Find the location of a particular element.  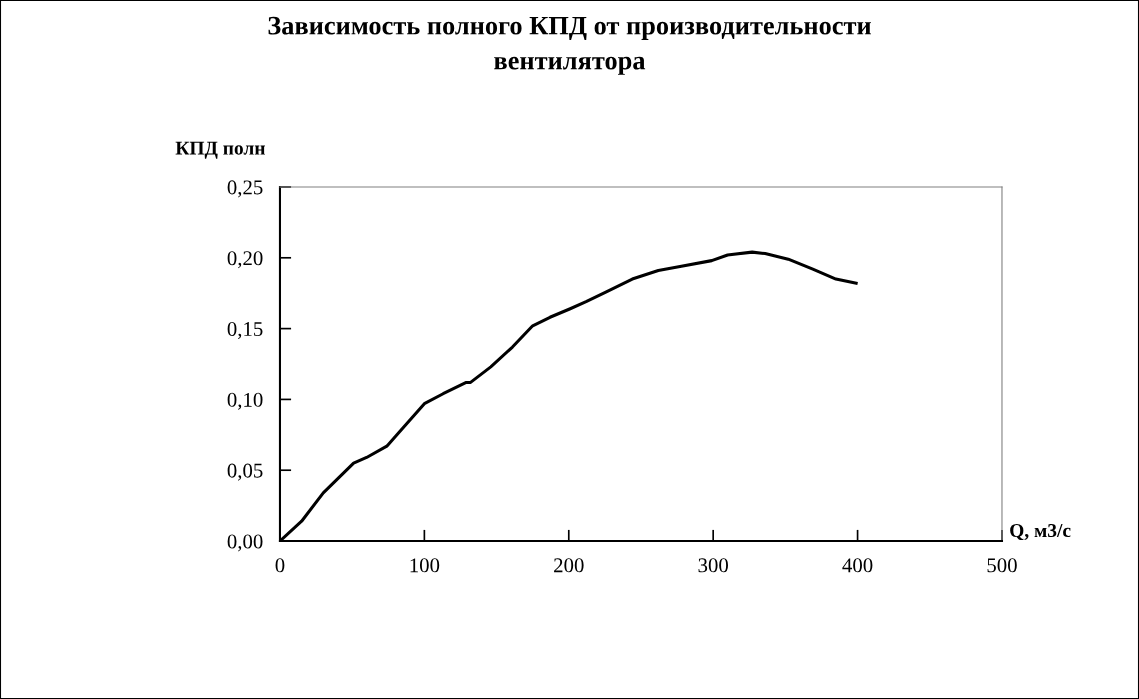

x-tick-label: 500 is located at coordinates (1002, 565).